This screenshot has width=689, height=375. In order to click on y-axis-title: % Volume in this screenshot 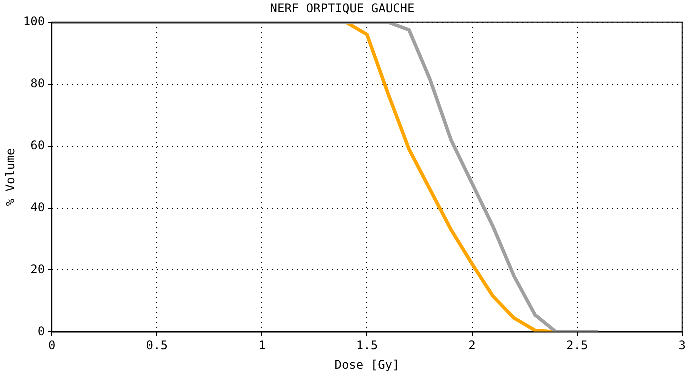, I will do `click(10, 177)`.